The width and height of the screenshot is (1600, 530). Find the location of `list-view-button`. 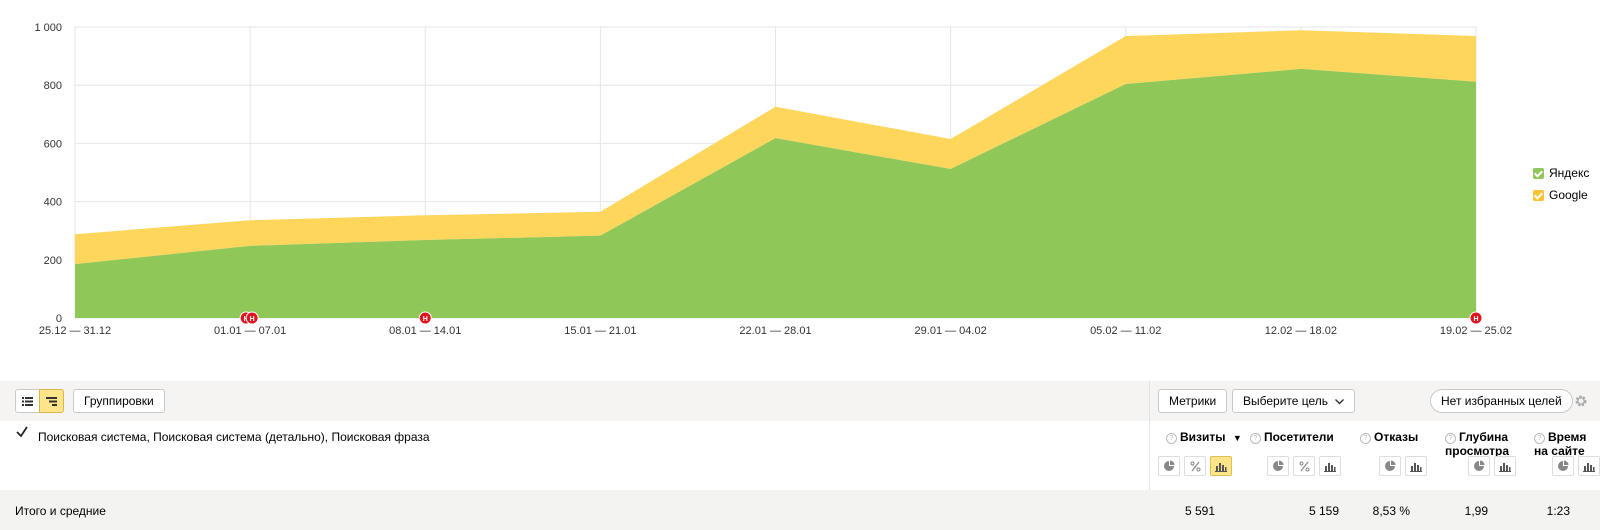

list-view-button is located at coordinates (27, 401).